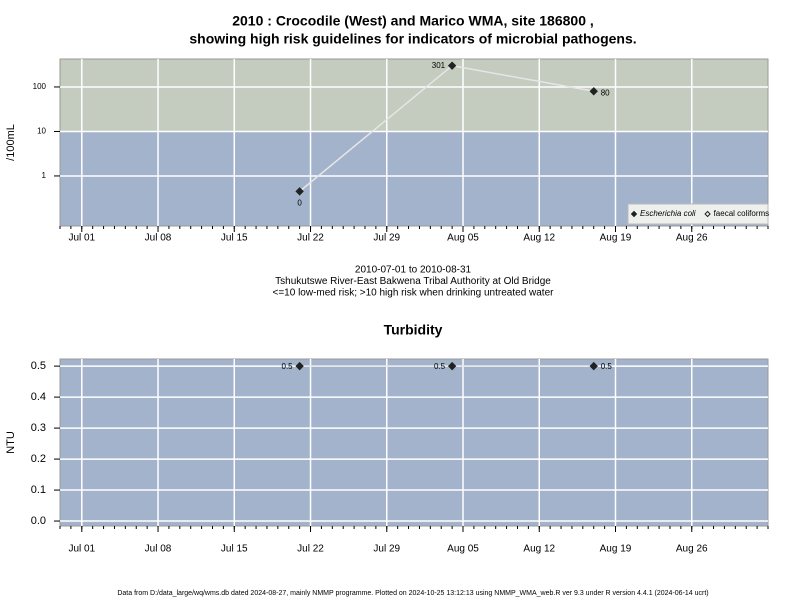 This screenshot has height=600, width=800. I want to click on y-tick-label: 0.1, so click(38, 490).